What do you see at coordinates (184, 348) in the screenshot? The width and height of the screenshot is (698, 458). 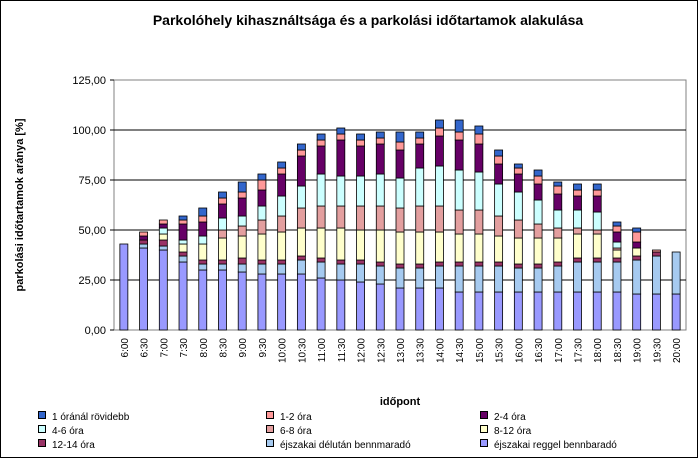 I see `x-tick-label: 7:30` at bounding box center [184, 348].